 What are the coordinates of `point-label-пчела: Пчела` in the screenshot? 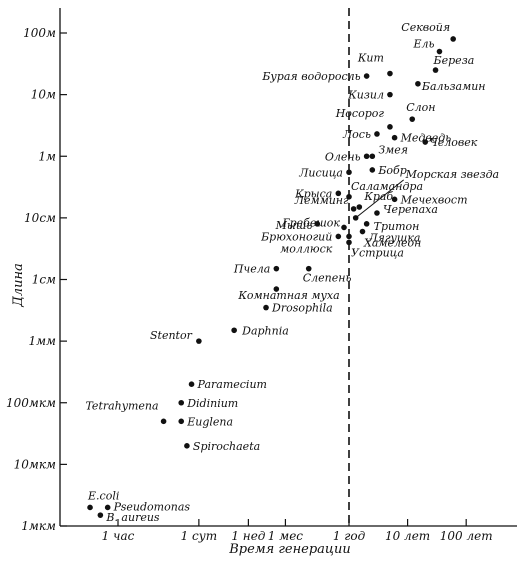 It's located at (252, 269).